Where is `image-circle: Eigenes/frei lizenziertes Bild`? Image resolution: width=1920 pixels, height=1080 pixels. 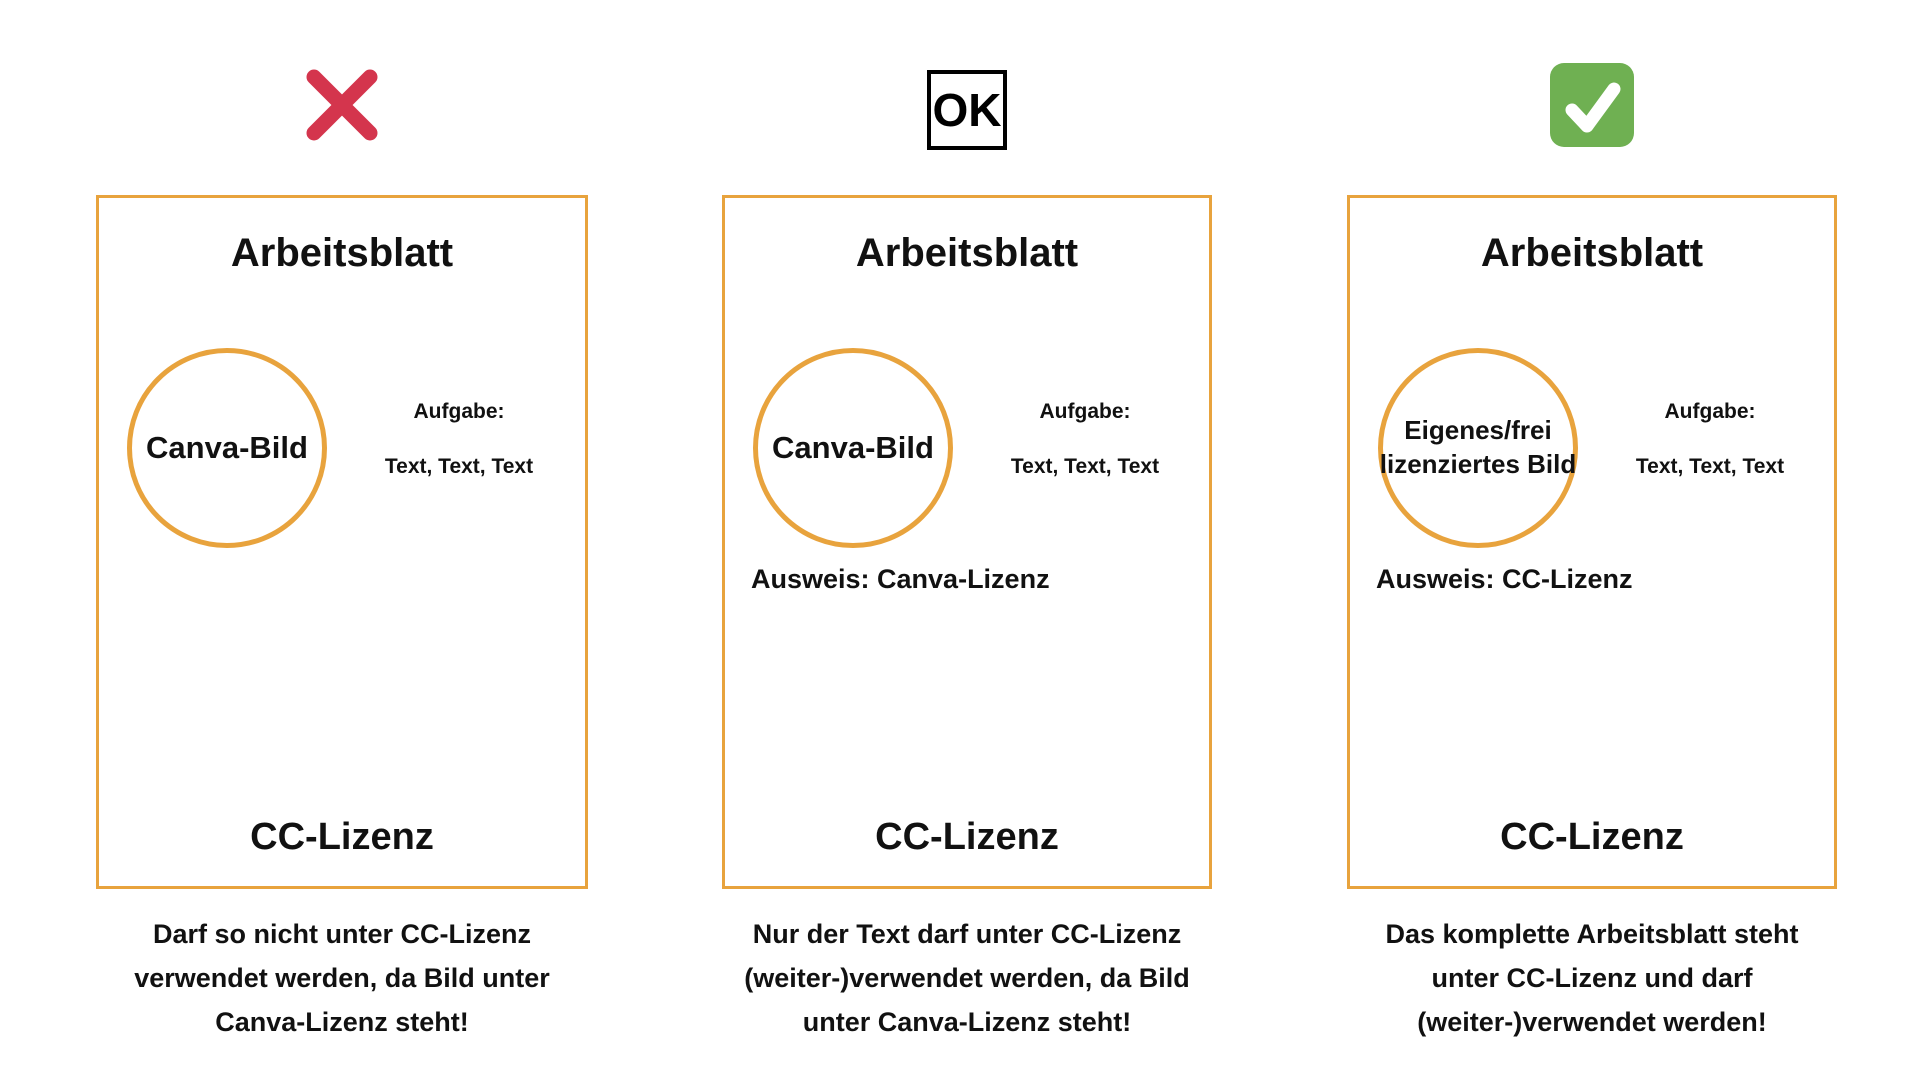
image-circle: Eigenes/frei lizenziertes Bild is located at coordinates (1478, 448).